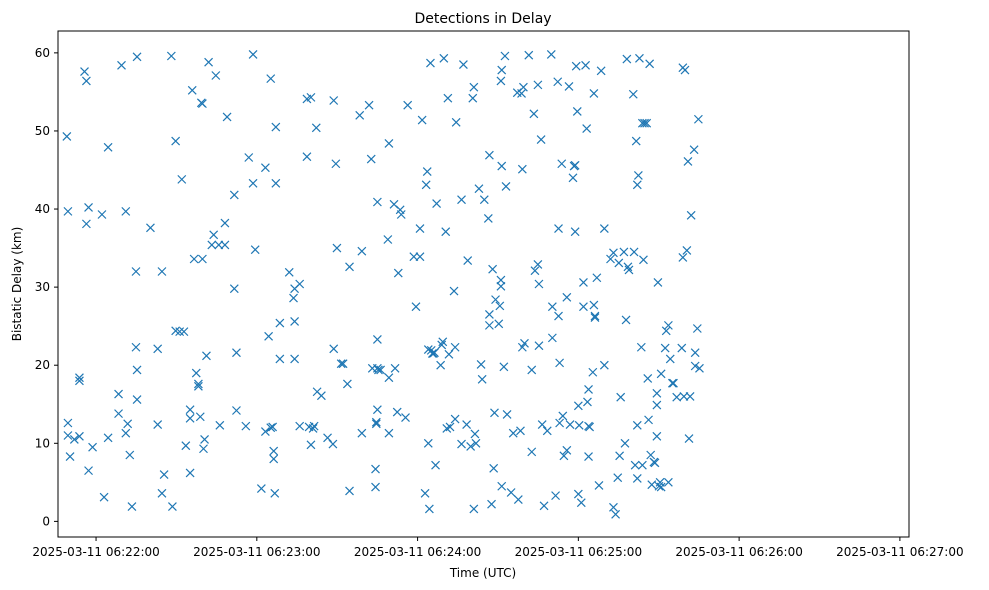  I want to click on x-axis-label: Time (UTC), so click(482, 573).